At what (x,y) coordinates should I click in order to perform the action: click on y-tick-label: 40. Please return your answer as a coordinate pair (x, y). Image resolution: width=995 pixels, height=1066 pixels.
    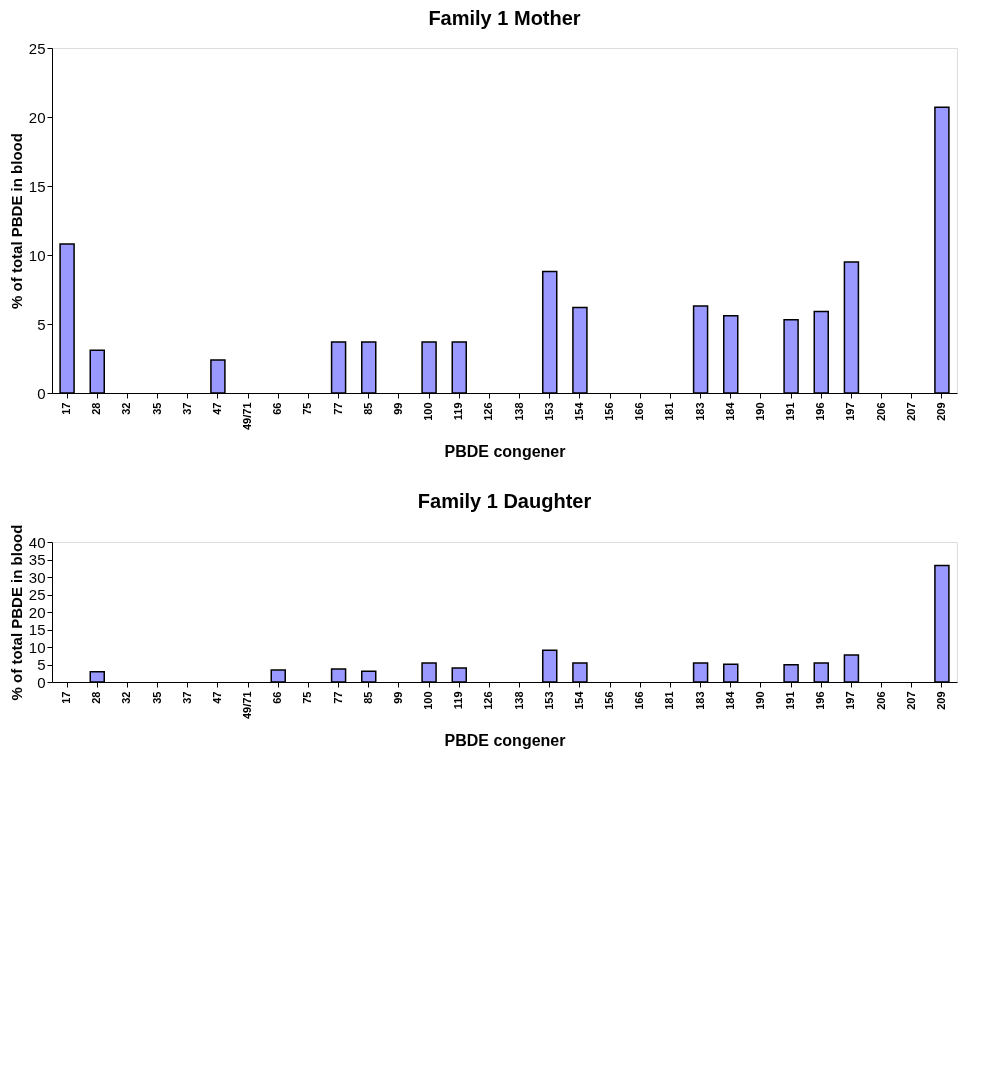
    Looking at the image, I should click on (37, 542).